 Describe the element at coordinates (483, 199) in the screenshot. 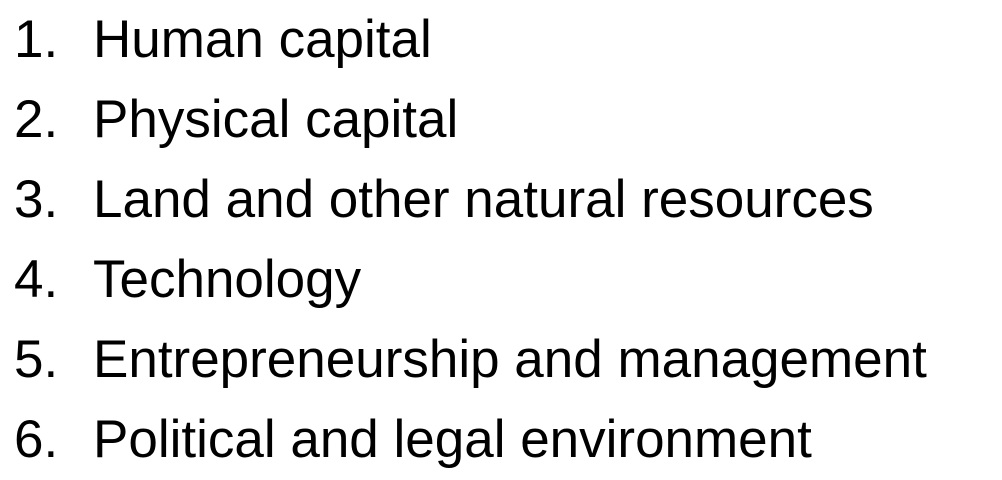

I see `list-item-text: Land and other natural resources` at that location.